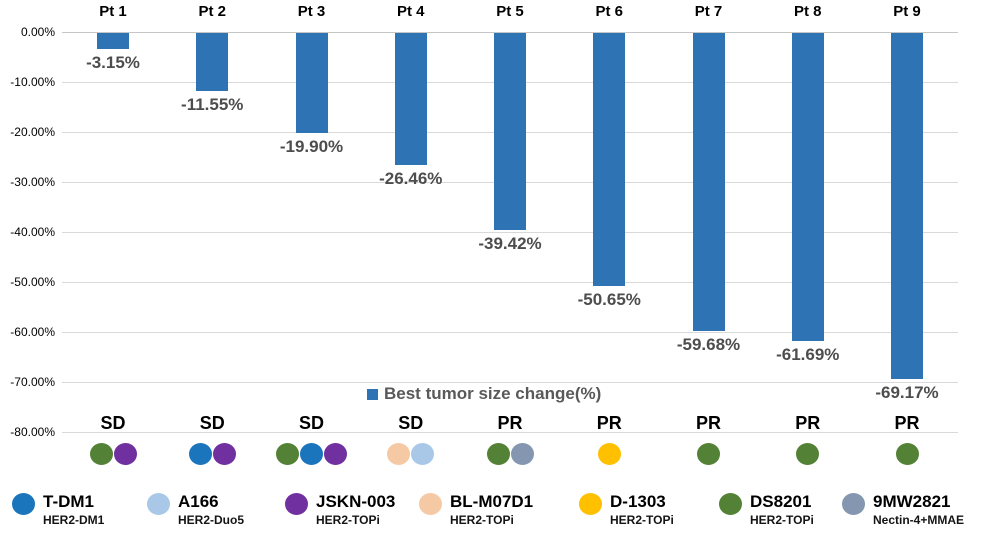 The width and height of the screenshot is (986, 541). What do you see at coordinates (423, 454) in the screenshot?
I see `drug-dot-a166` at bounding box center [423, 454].